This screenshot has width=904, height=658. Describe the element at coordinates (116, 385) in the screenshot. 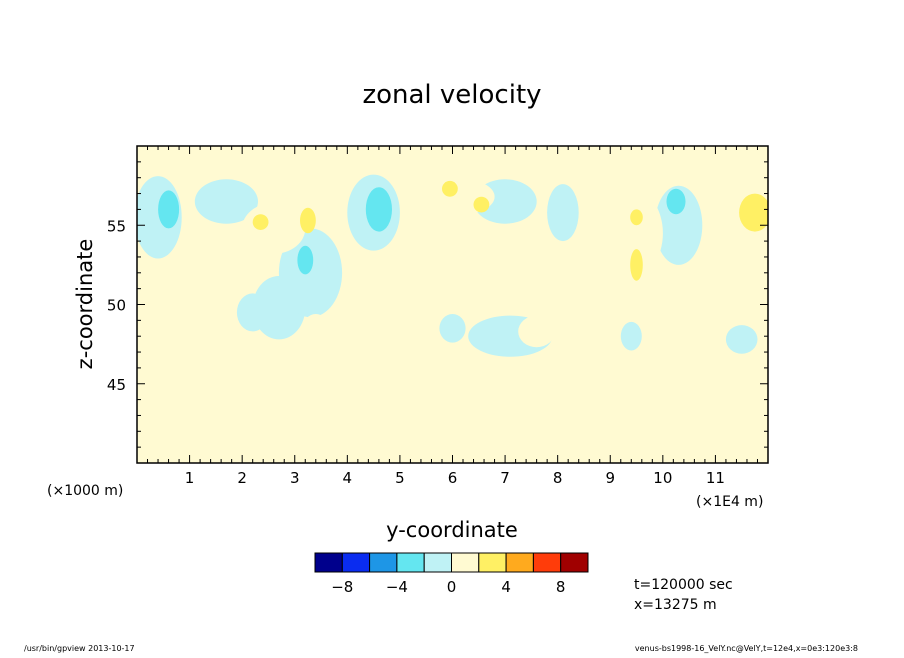

I see `y-tick-label: 45` at that location.